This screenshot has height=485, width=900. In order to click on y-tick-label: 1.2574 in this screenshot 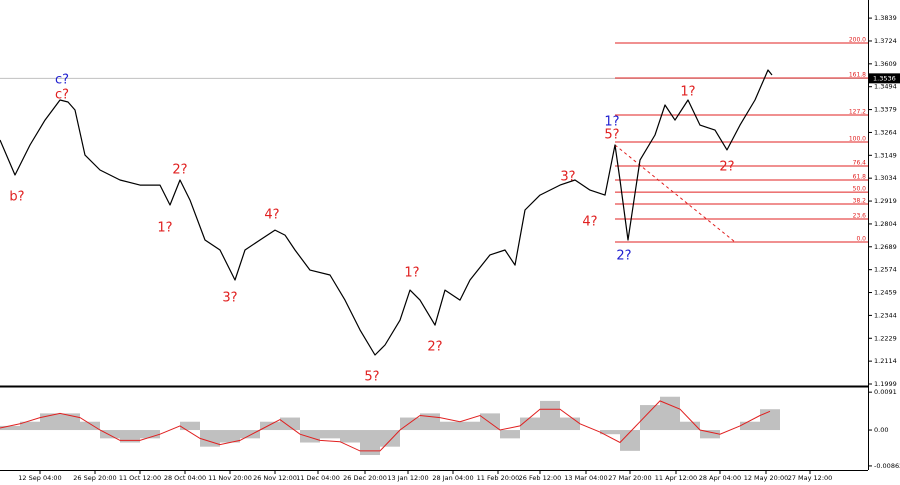, I will do `click(885, 270)`.